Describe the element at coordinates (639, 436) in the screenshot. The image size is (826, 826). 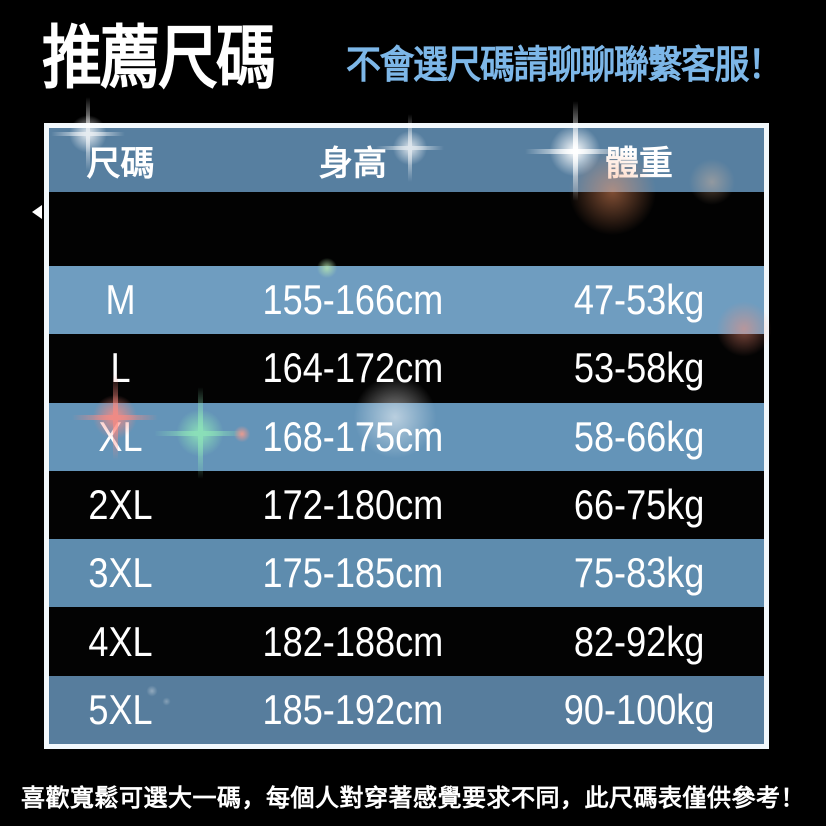
I see `weight-cell: 58-66kg` at that location.